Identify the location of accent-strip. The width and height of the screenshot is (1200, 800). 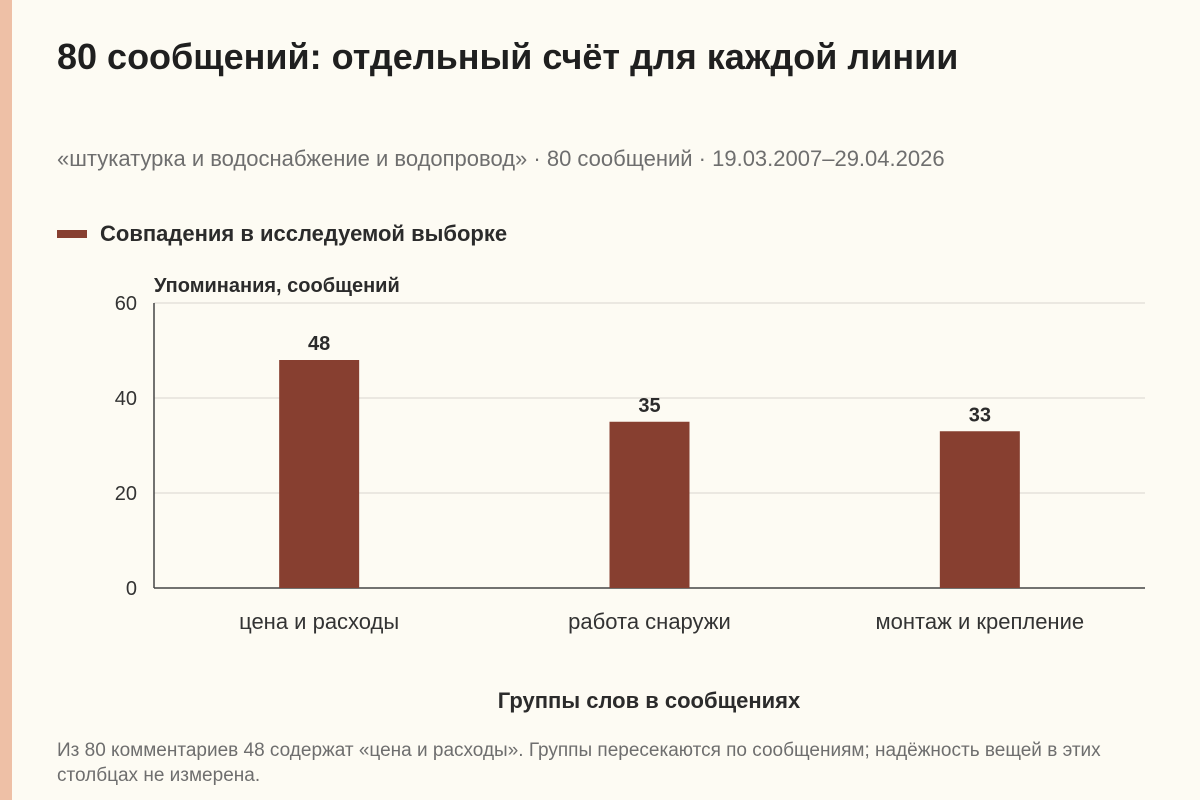
(6, 400).